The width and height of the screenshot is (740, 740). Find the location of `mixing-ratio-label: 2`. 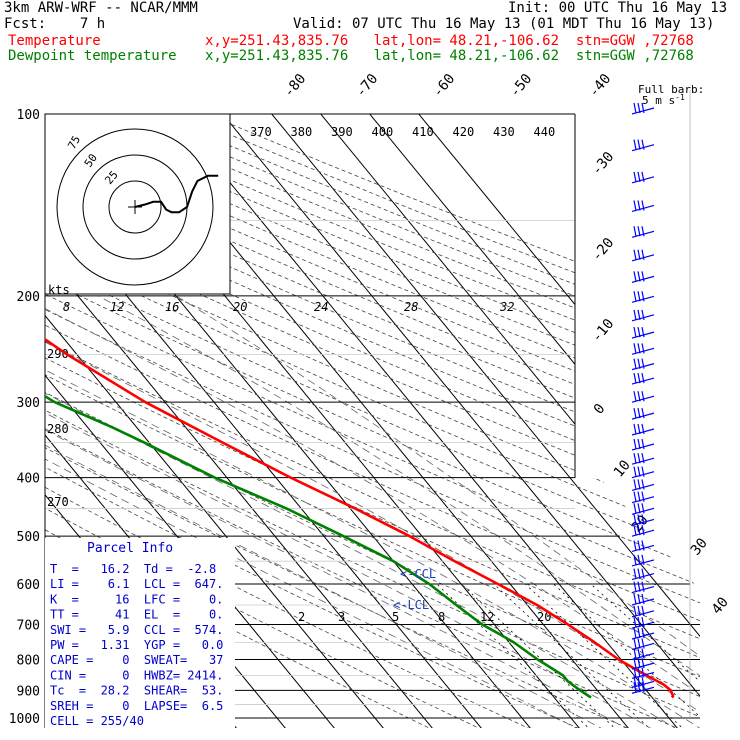

mixing-ratio-label: 2 is located at coordinates (301, 617).